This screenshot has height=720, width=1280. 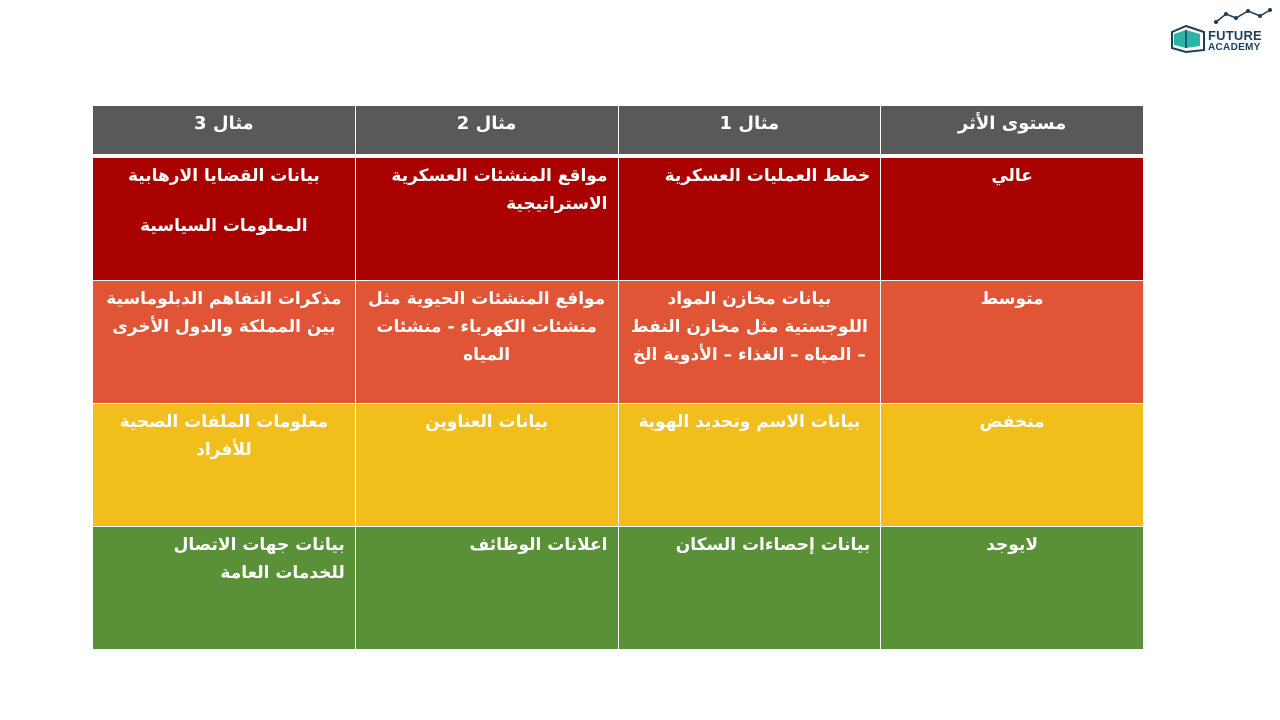 What do you see at coordinates (749, 588) in the screenshot?
I see `none-example-1: بيانات إحصاءات السكان` at bounding box center [749, 588].